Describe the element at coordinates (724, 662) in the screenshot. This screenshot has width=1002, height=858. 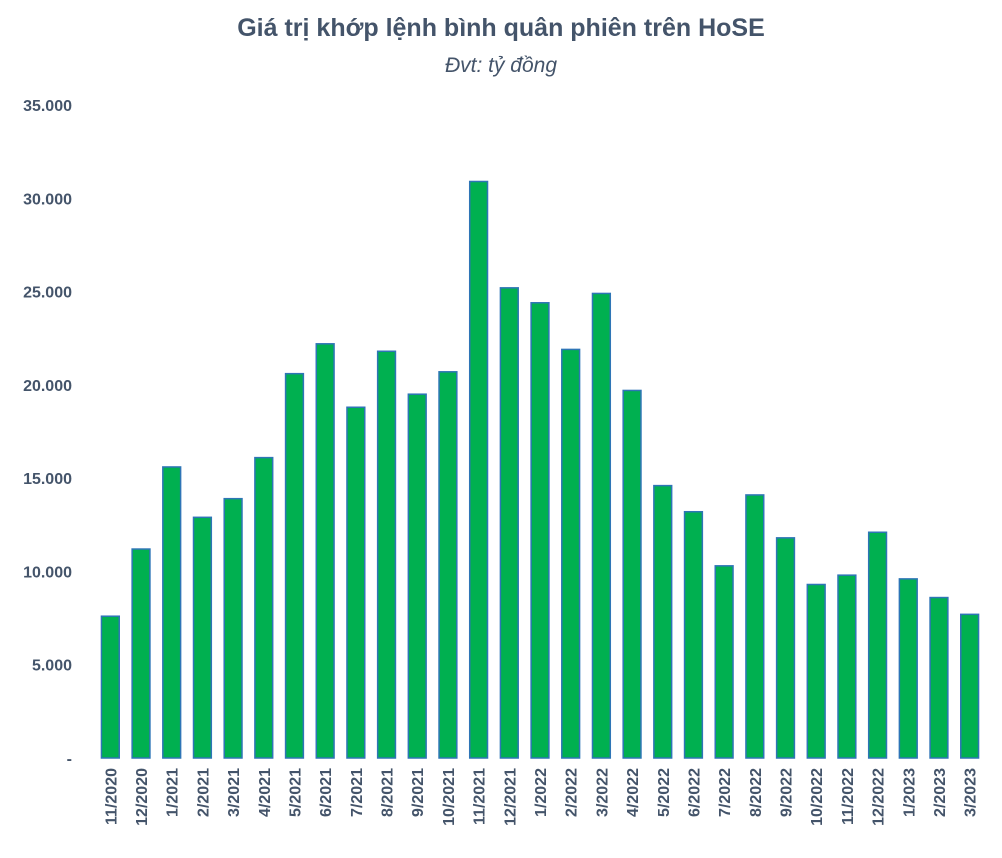
I see `bar-7-2022` at that location.